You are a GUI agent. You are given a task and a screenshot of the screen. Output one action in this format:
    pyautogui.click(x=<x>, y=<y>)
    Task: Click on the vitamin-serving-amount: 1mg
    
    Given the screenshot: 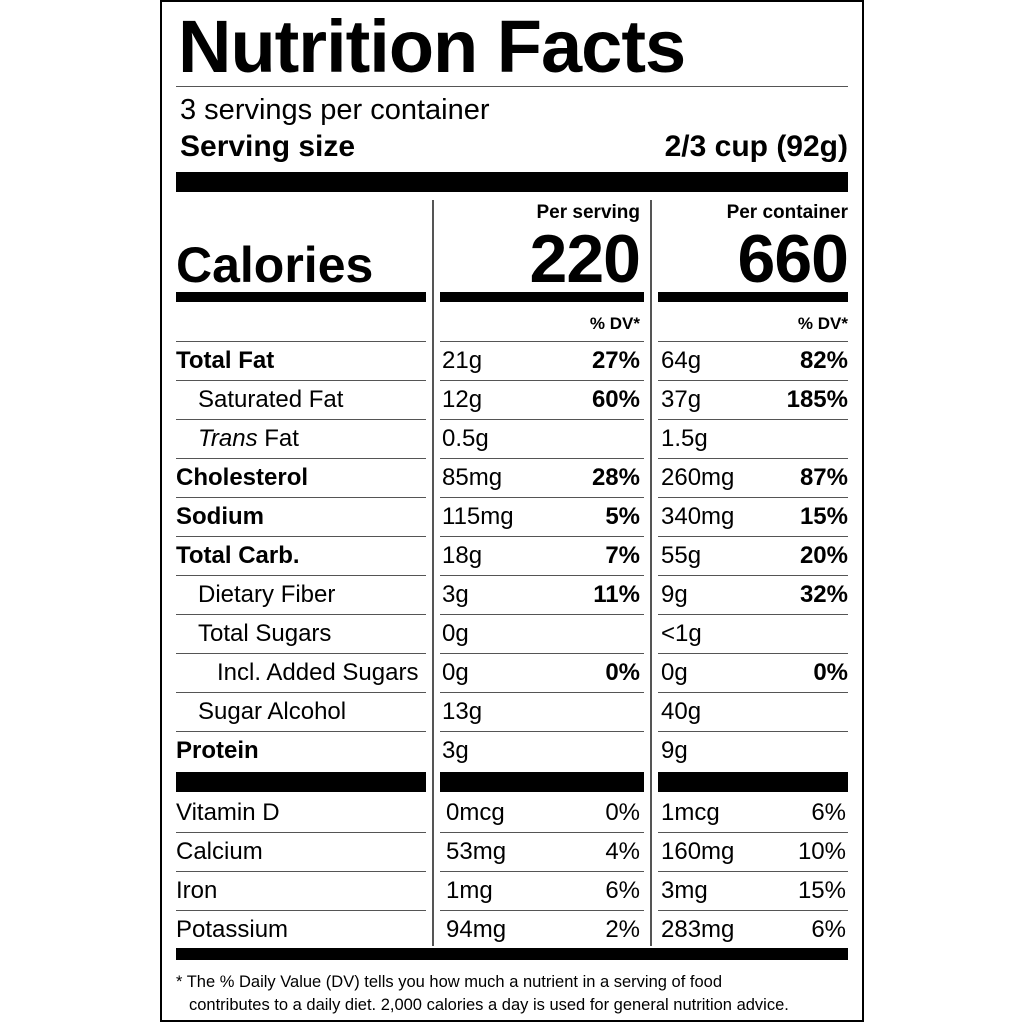 What is the action you would take?
    pyautogui.click(x=469, y=890)
    